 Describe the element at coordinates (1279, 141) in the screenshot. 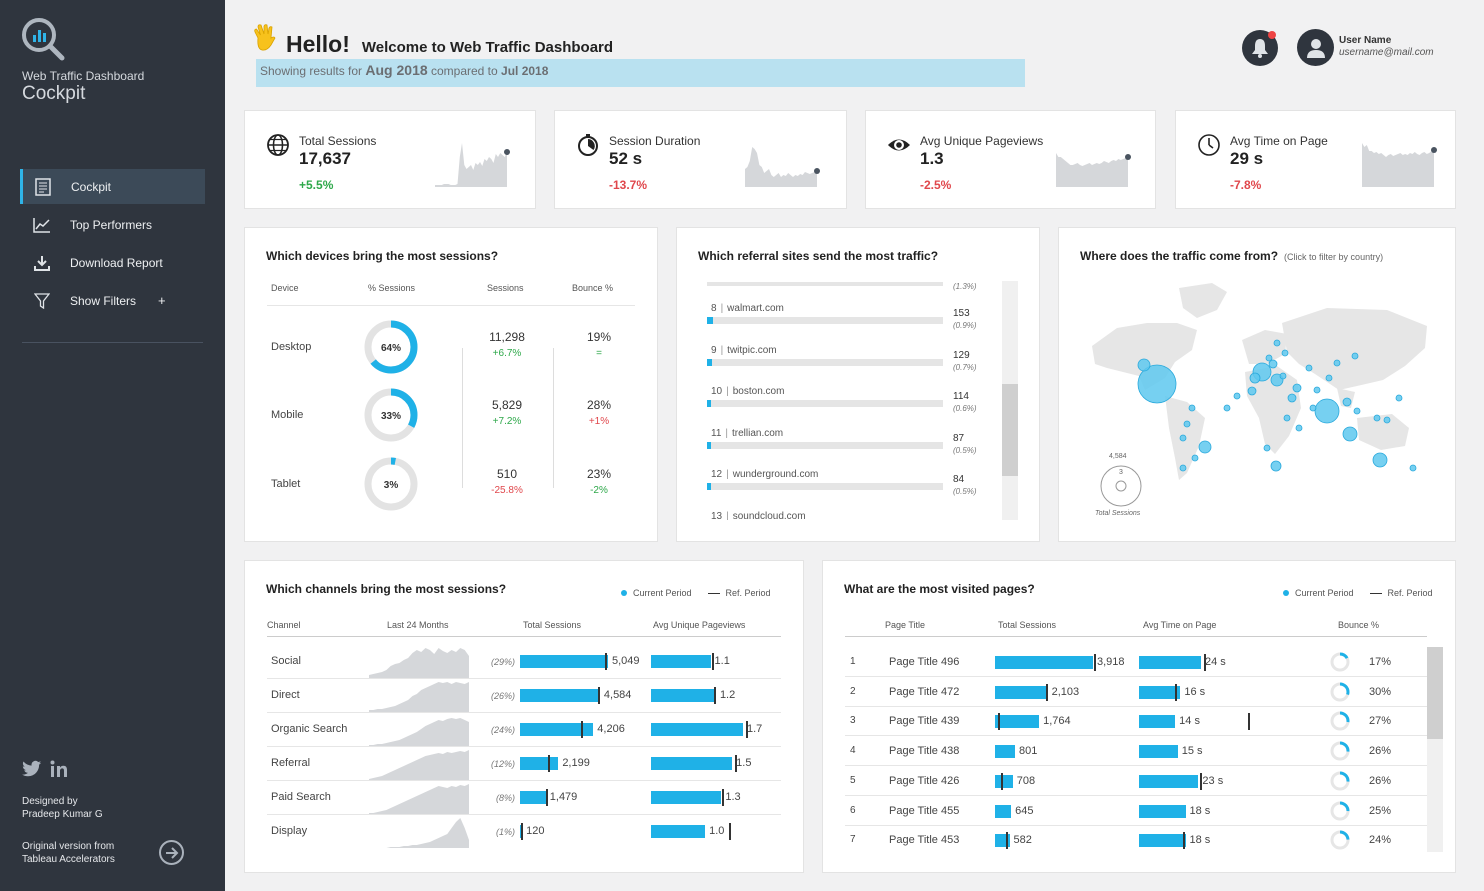

I see `kpi-label: Avg Time on Page` at that location.